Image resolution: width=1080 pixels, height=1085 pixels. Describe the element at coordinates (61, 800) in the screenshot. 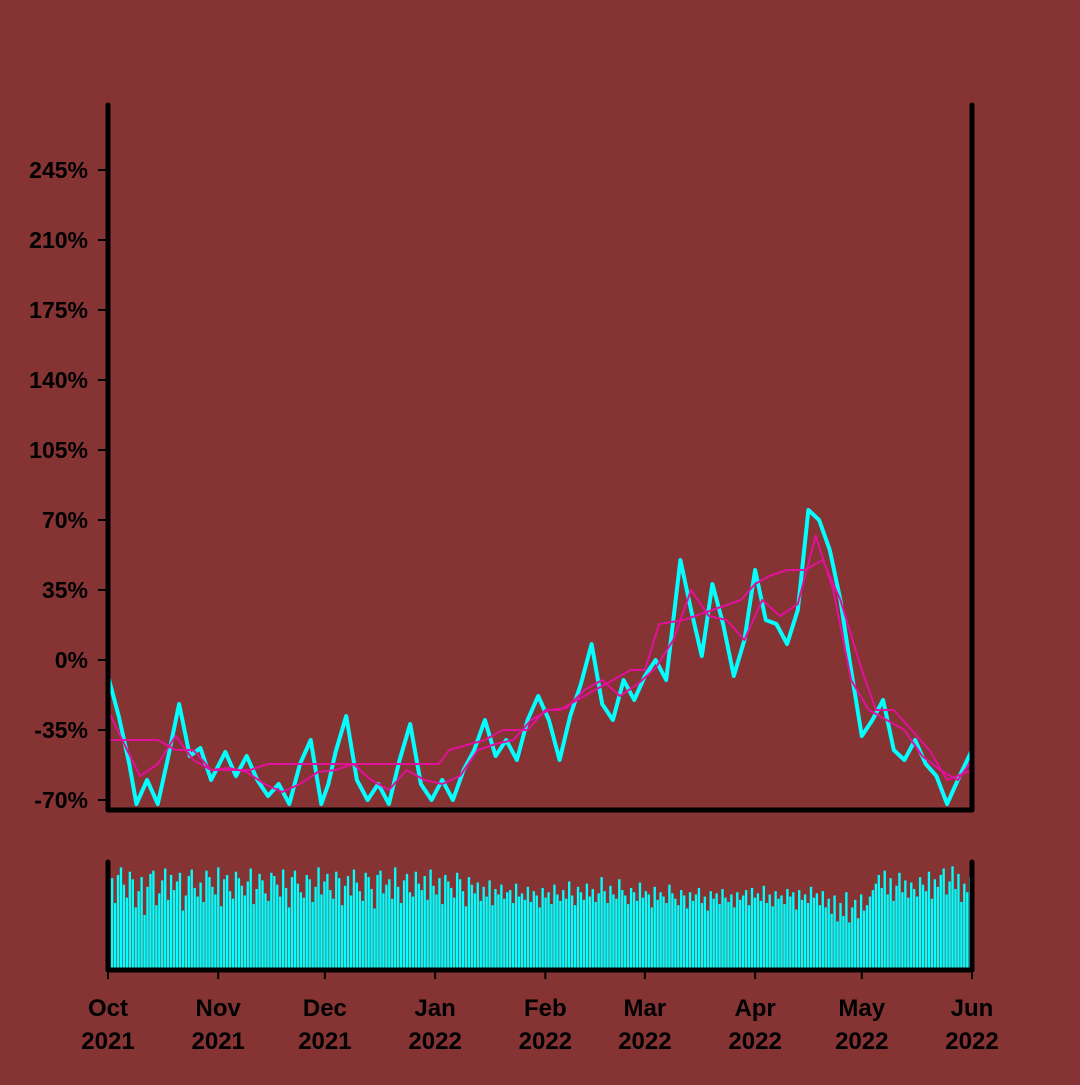

I see `y-tick-label: -70%` at that location.